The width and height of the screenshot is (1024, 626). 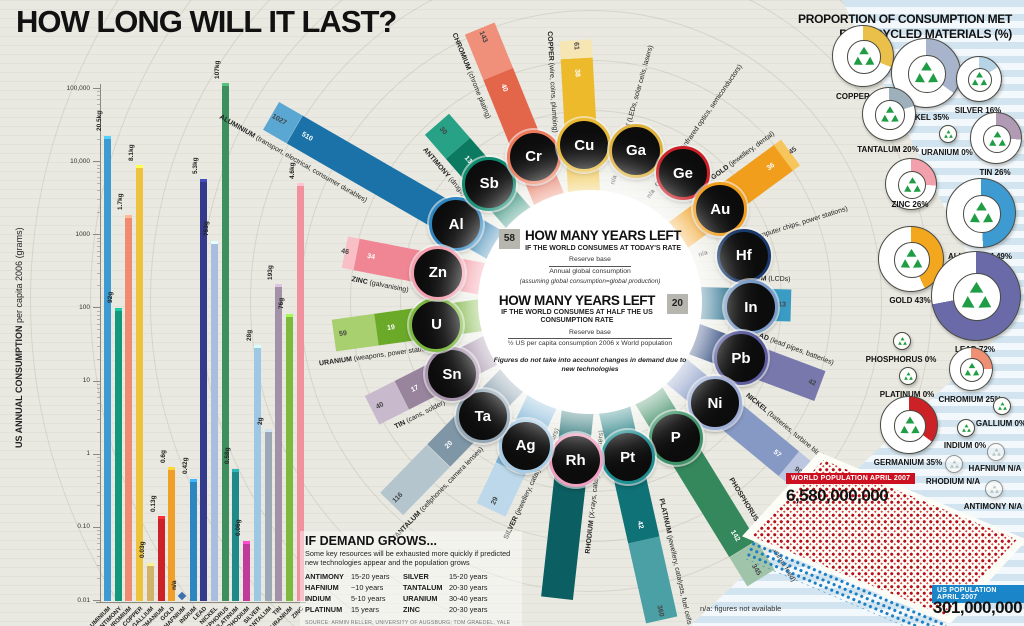 What do you see at coordinates (996, 138) in the screenshot?
I see `donut-tin` at bounding box center [996, 138].